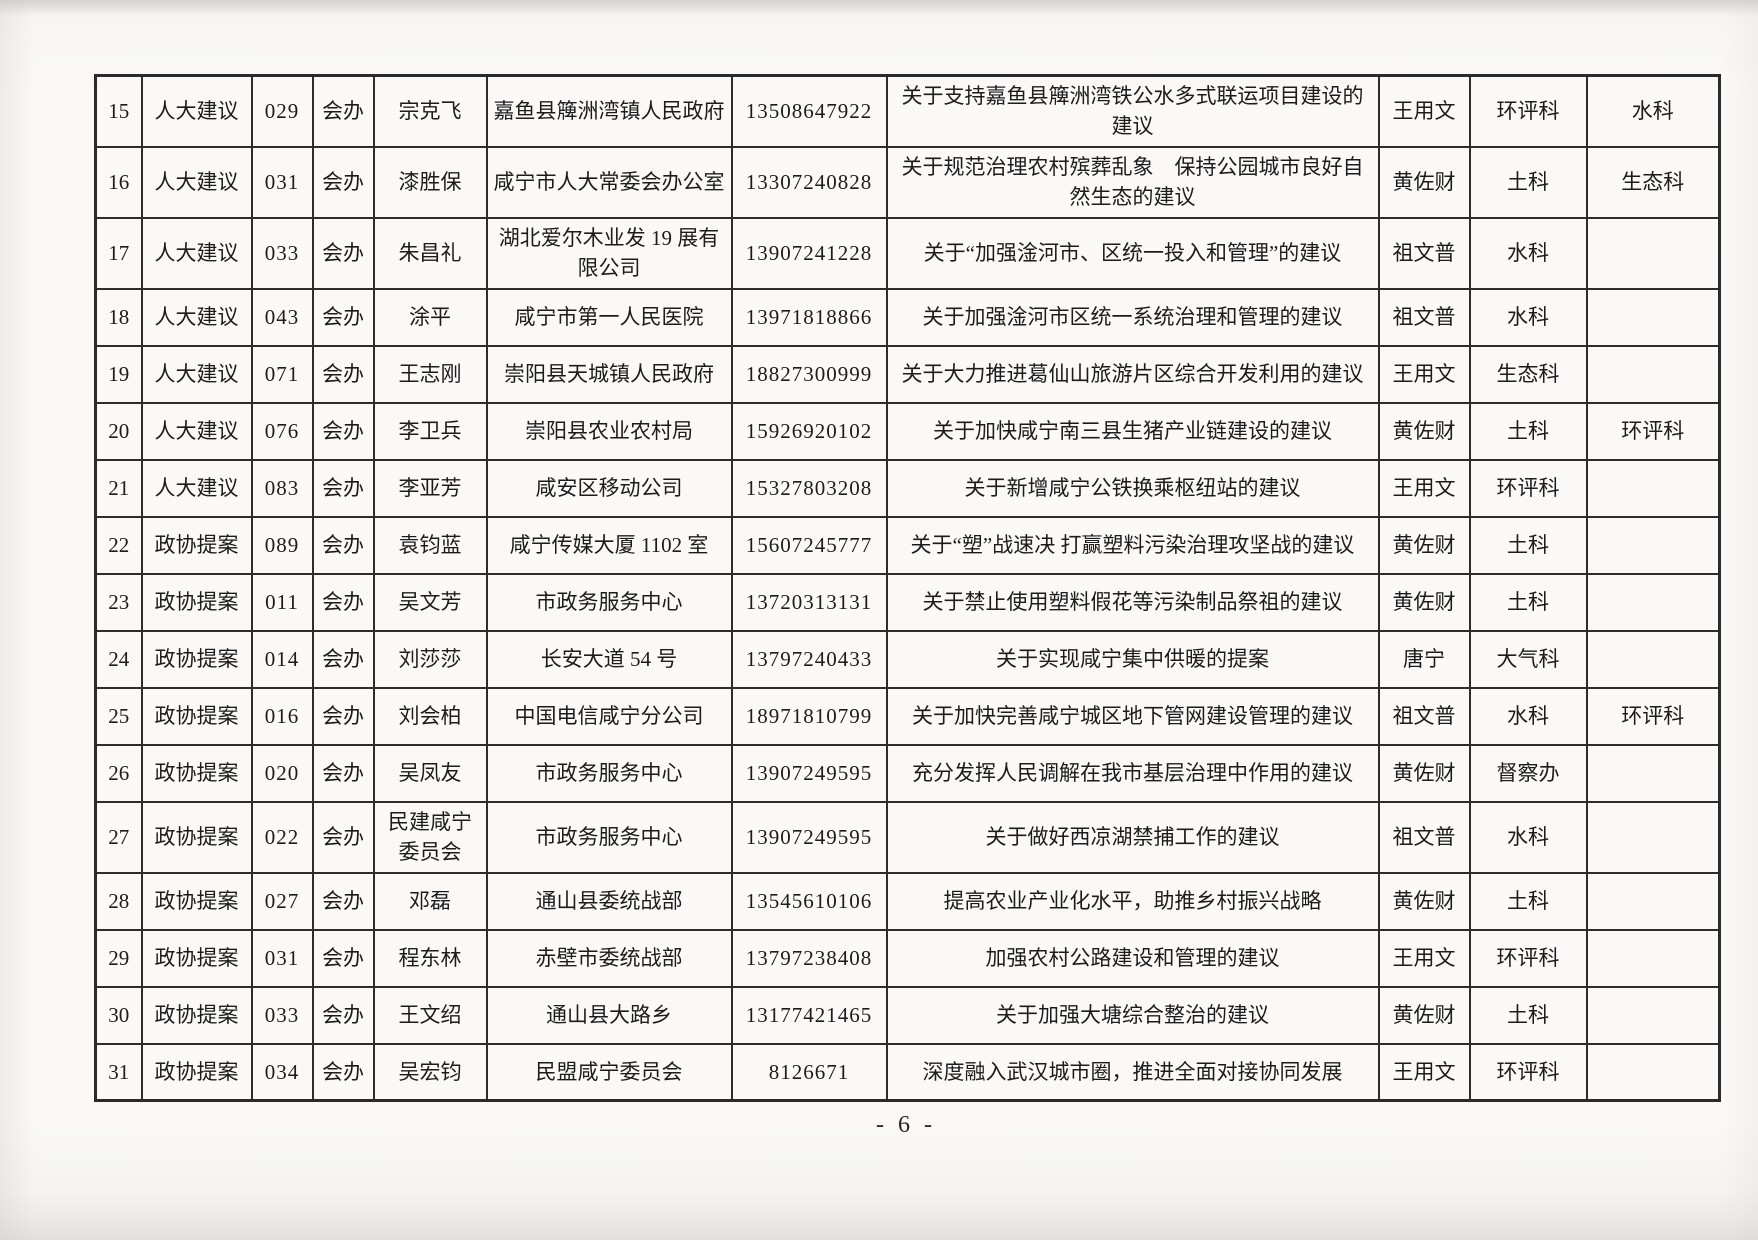  What do you see at coordinates (118, 1015) in the screenshot?
I see `cell-no: 30` at bounding box center [118, 1015].